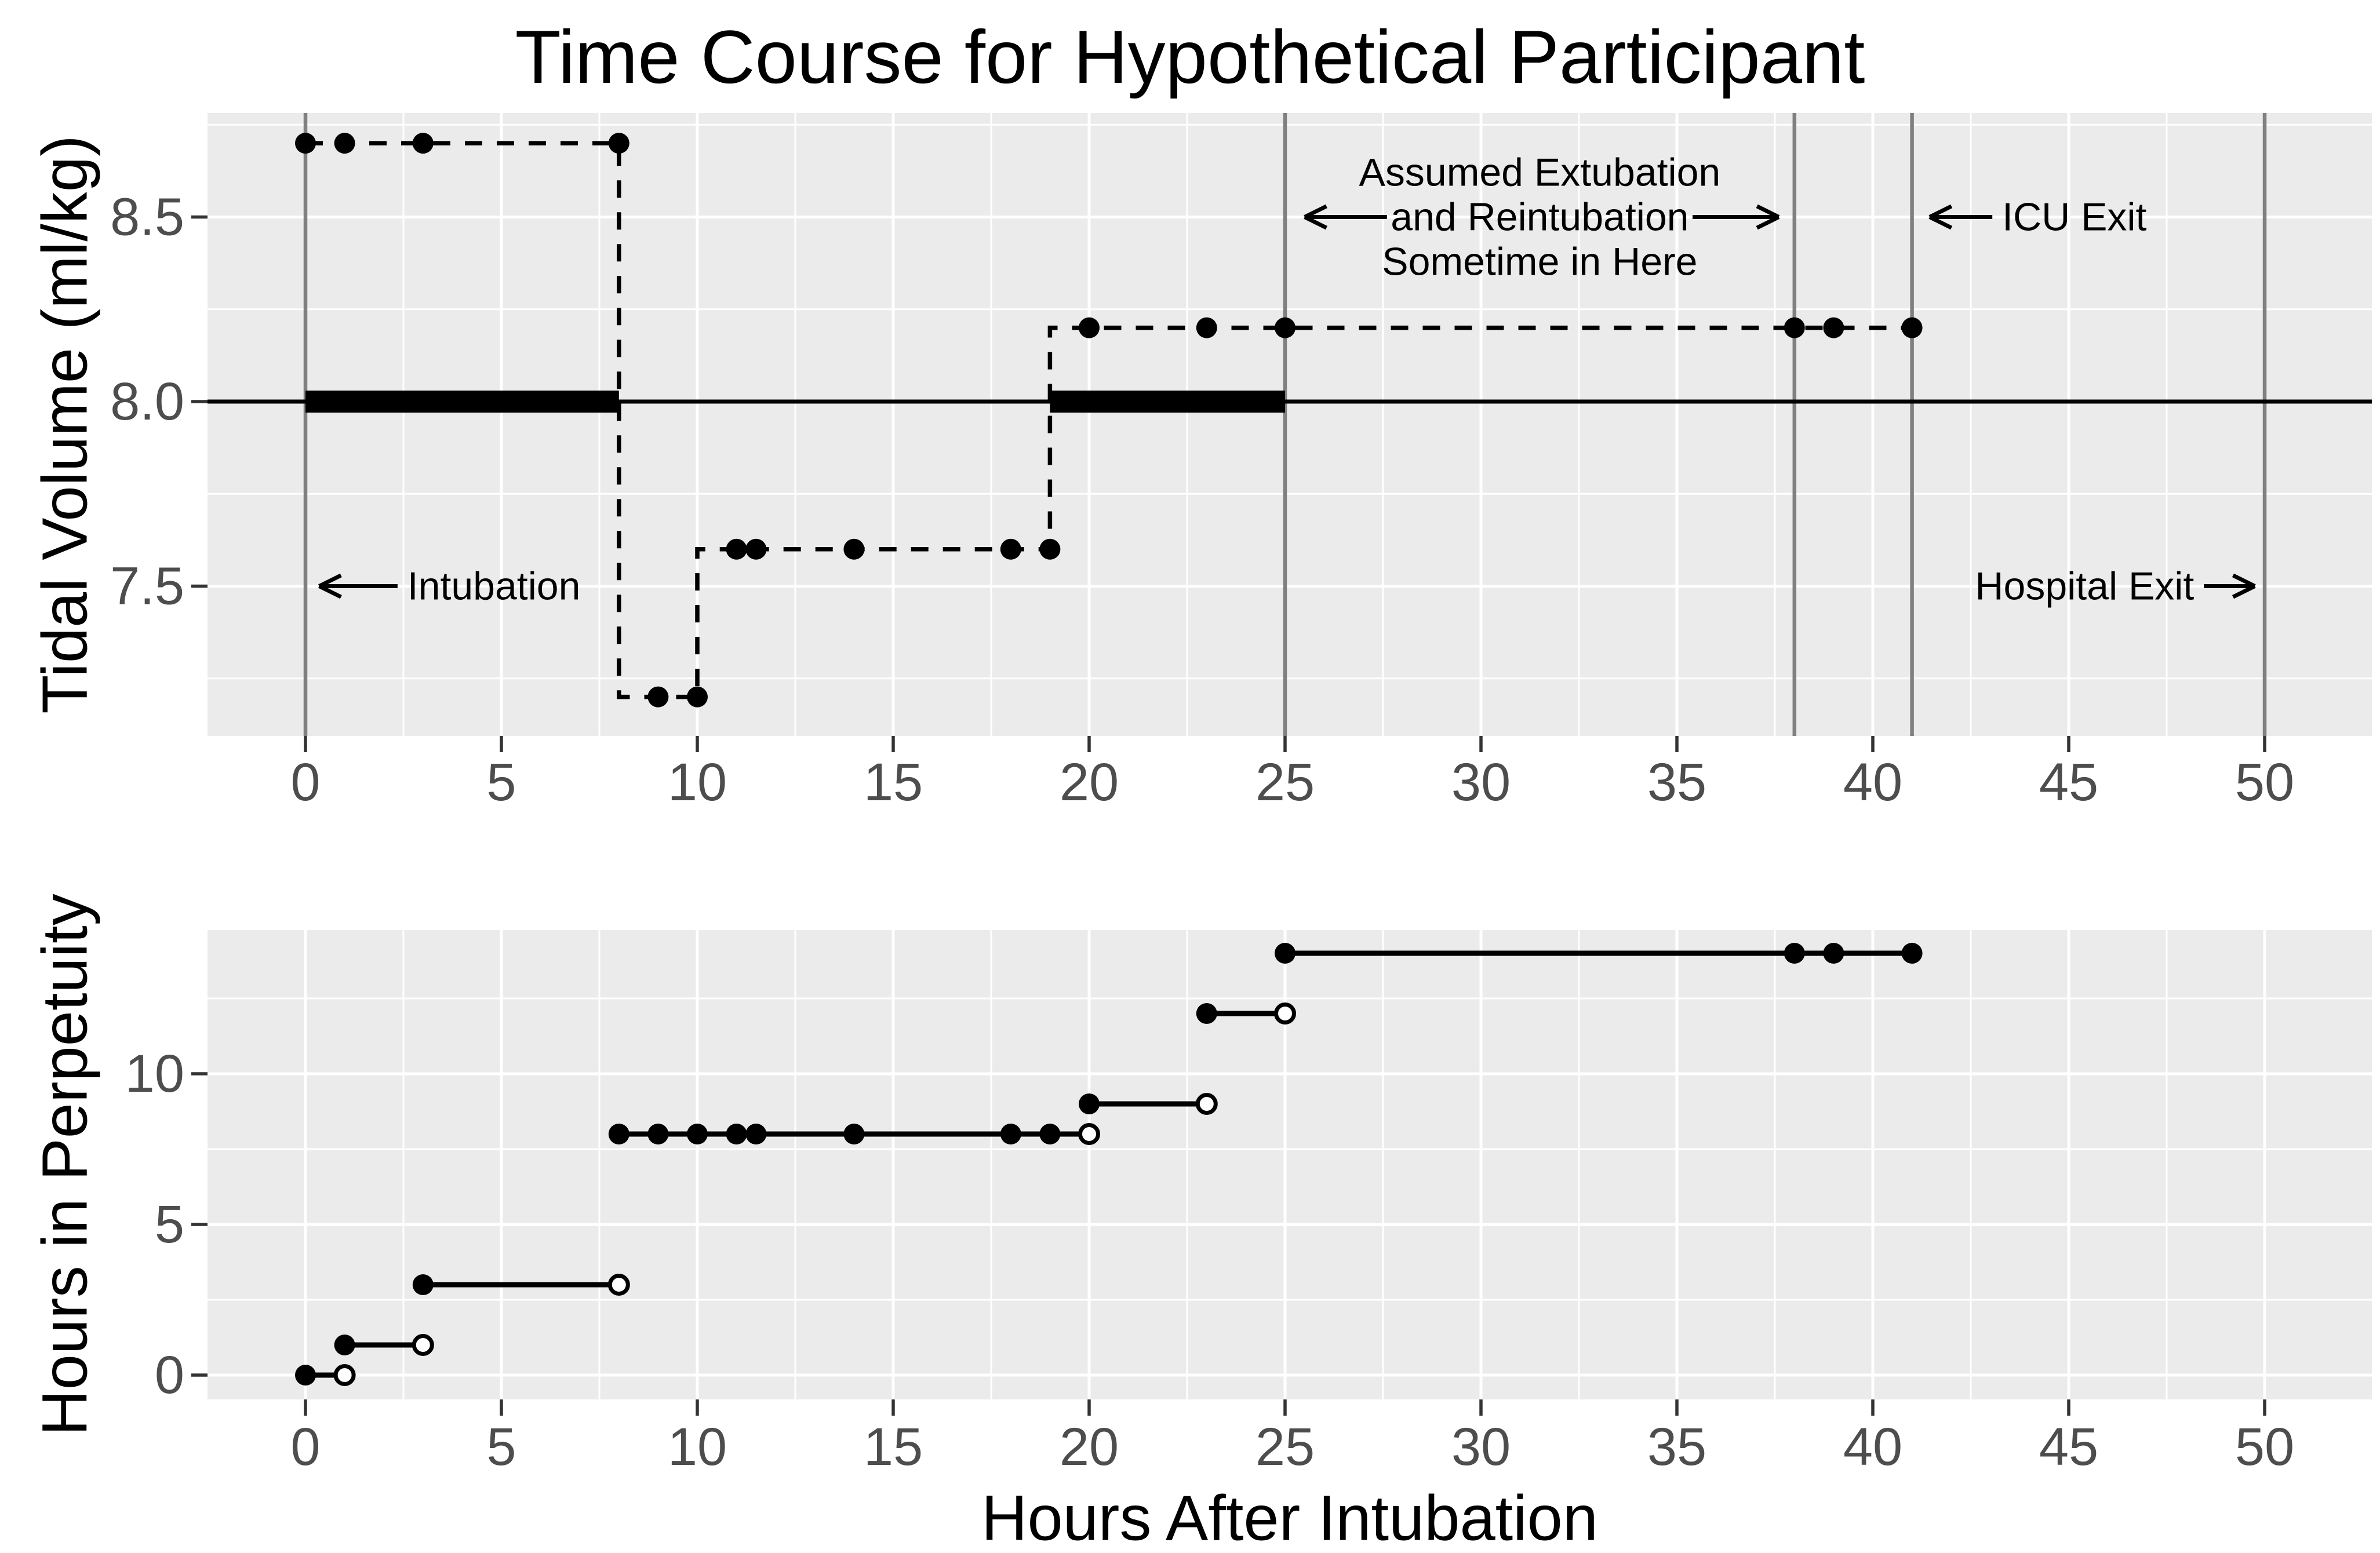 The height and width of the screenshot is (1553, 2380). What do you see at coordinates (147, 586) in the screenshot?
I see `y-tick-label: 7.5` at bounding box center [147, 586].